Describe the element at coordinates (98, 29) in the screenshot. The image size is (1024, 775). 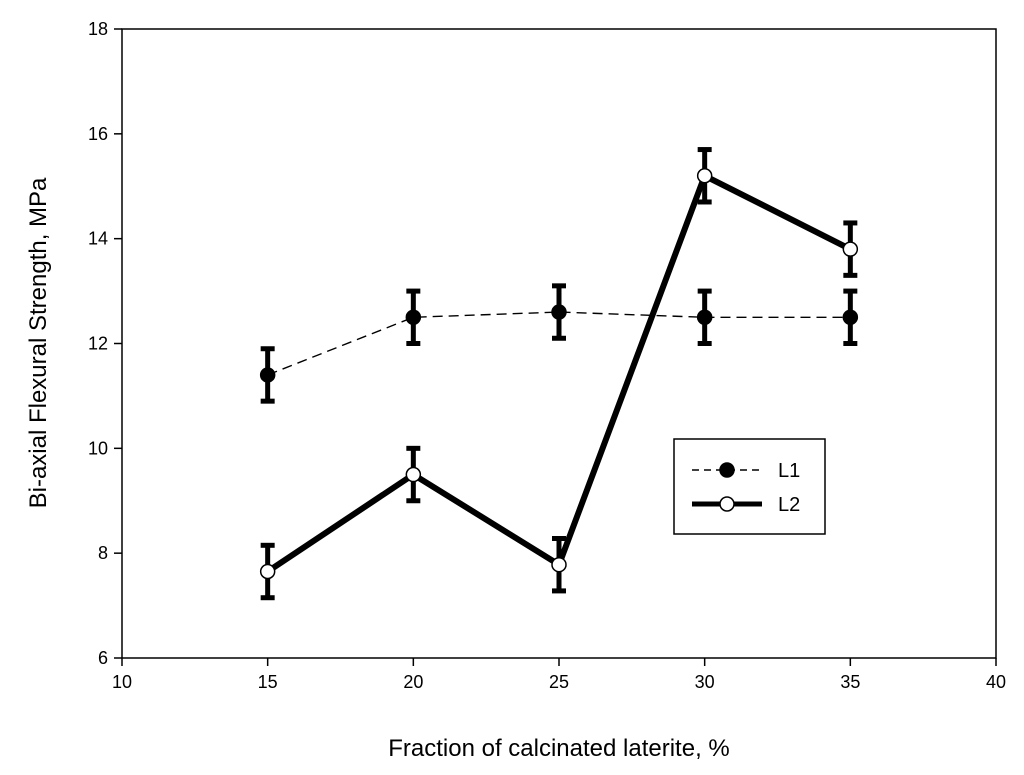
I see `y-tick-label: 18` at that location.